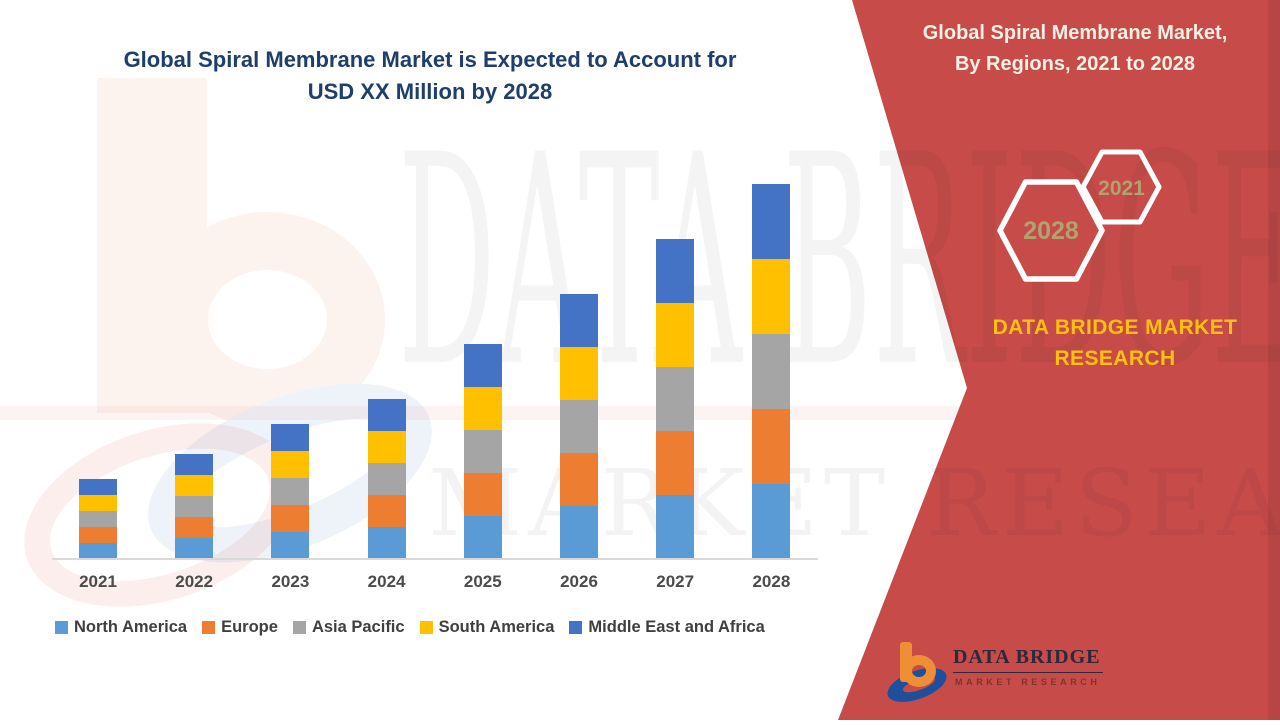 The width and height of the screenshot is (1280, 725). What do you see at coordinates (771, 296) in the screenshot?
I see `bar-segment-south-america-2028` at bounding box center [771, 296].